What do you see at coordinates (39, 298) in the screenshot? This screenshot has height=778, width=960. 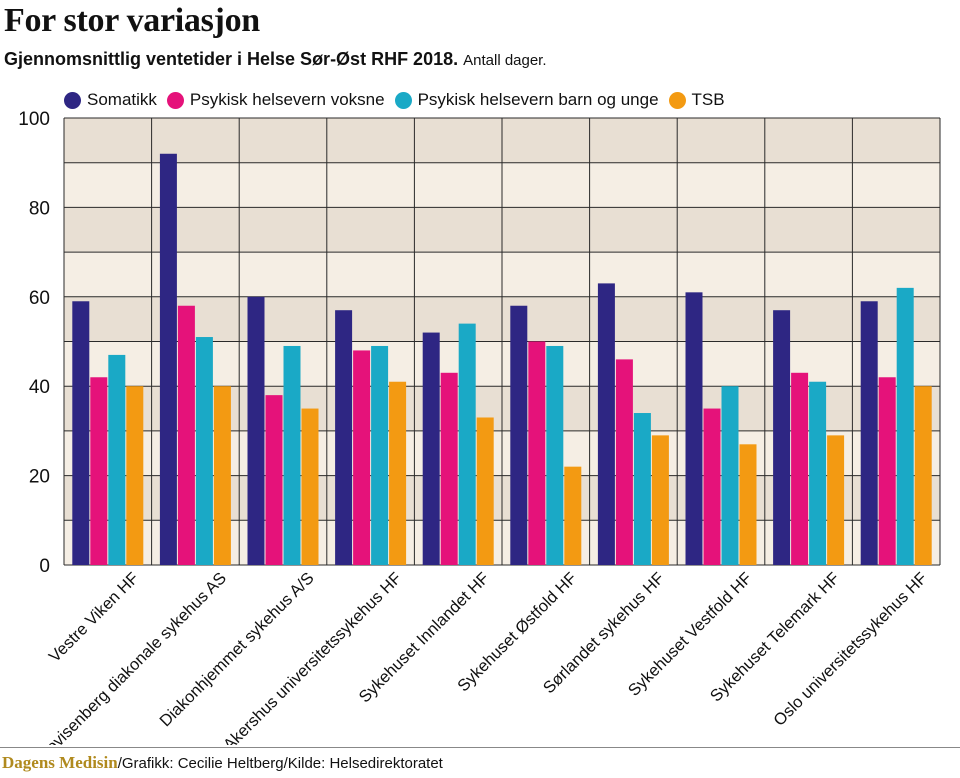 I see `y-tick-label: 60` at bounding box center [39, 298].